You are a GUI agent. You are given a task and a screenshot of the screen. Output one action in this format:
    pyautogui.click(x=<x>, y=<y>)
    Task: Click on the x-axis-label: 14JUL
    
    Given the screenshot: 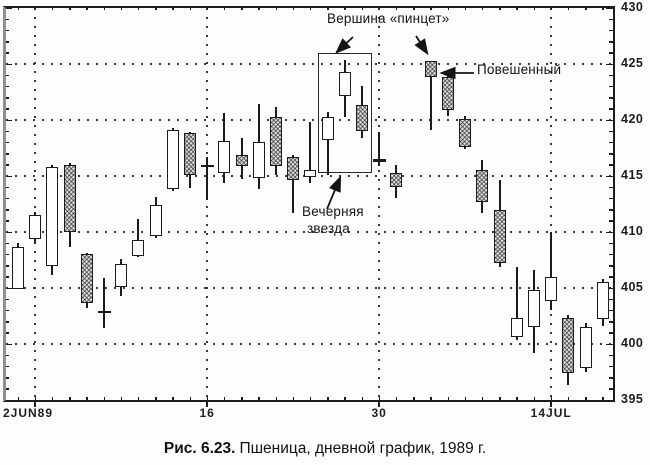 What is the action you would take?
    pyautogui.click(x=551, y=413)
    